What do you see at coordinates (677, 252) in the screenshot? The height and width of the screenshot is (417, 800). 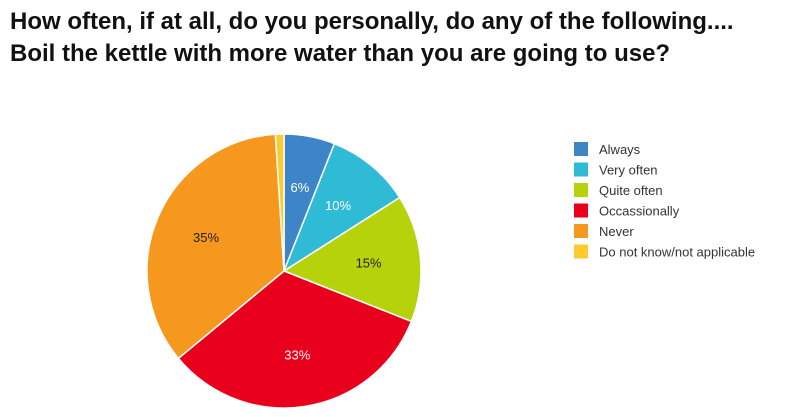 I see `legend-label-do-not-know: Do not know/not applicable` at bounding box center [677, 252].